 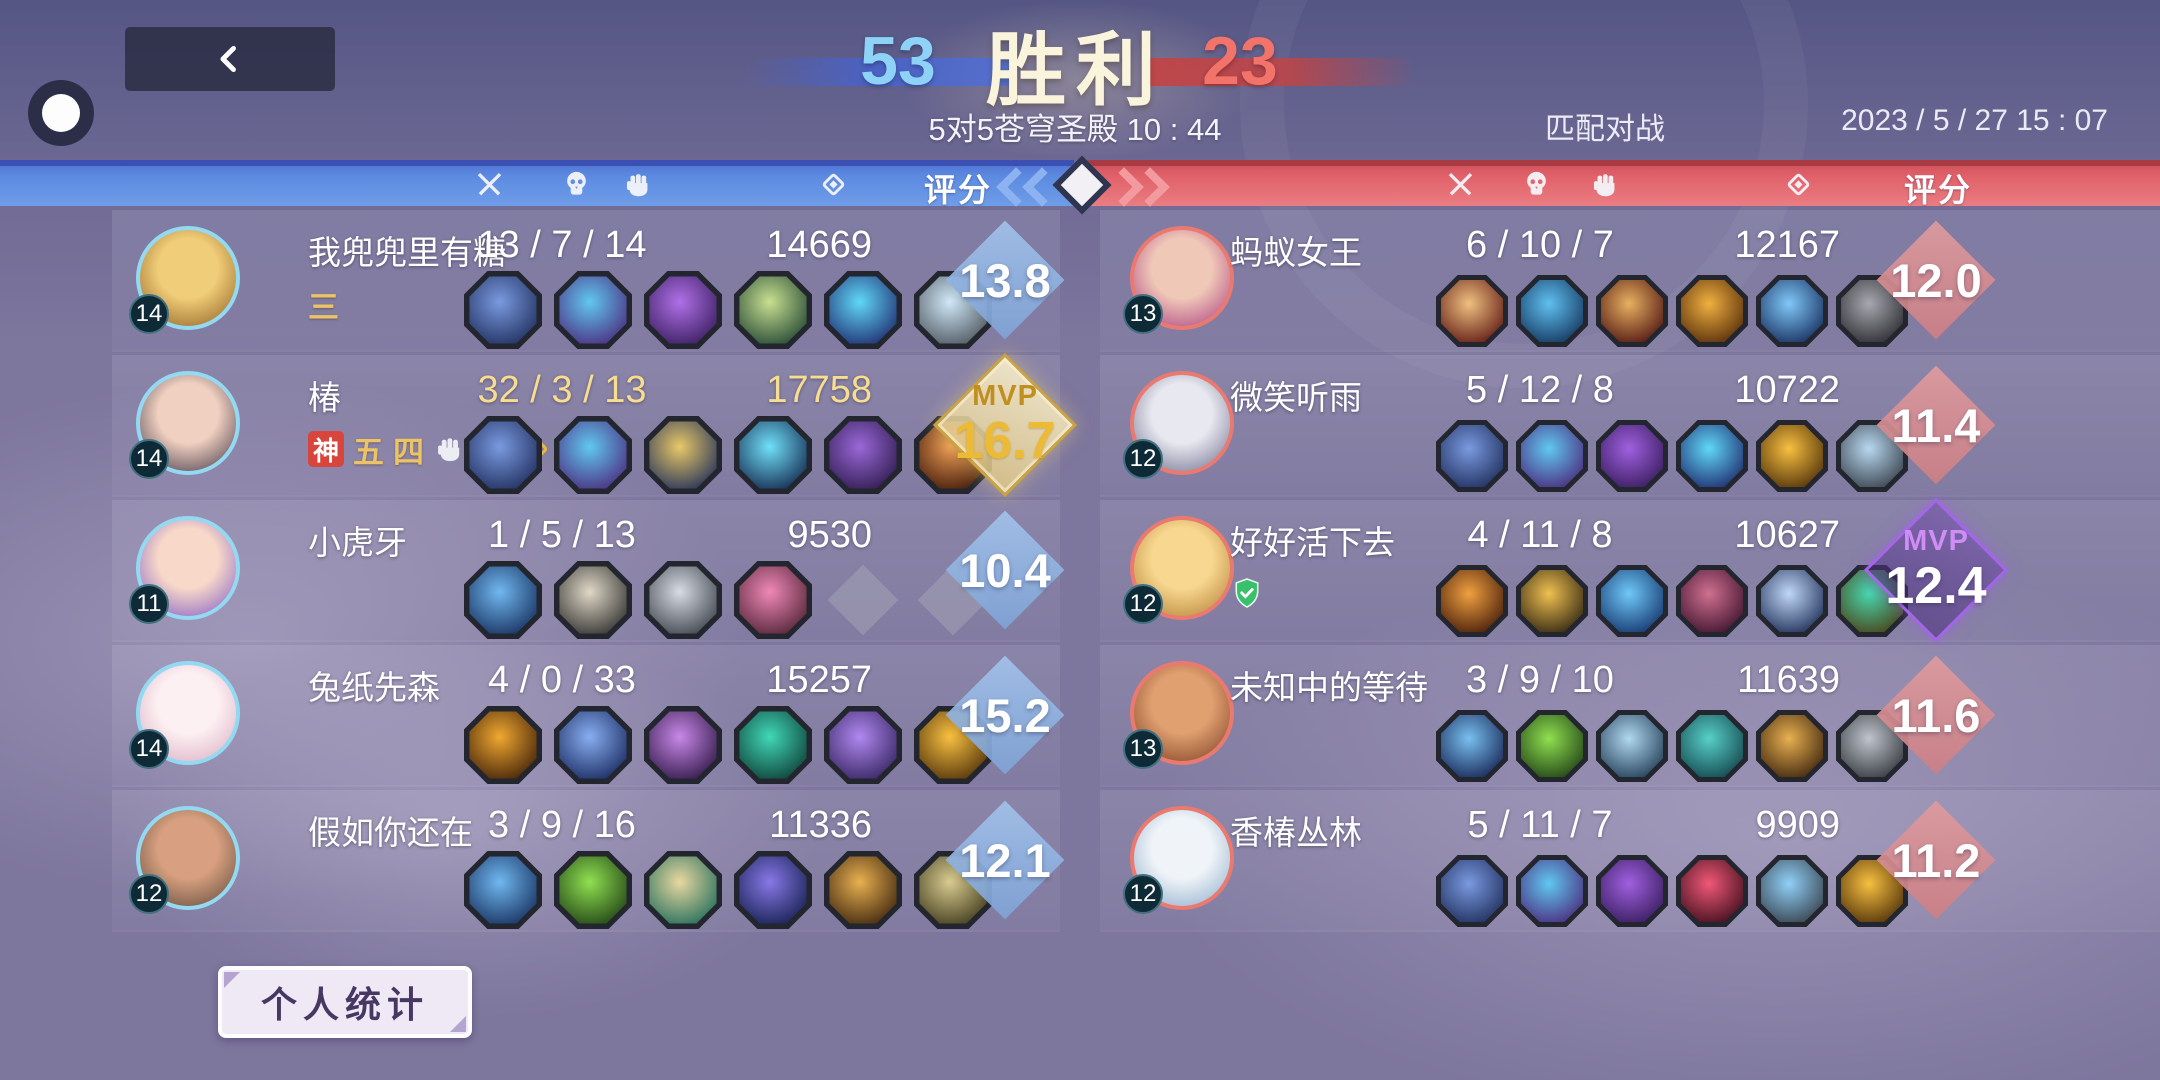 I want to click on avatar: 11, so click(x=184, y=570).